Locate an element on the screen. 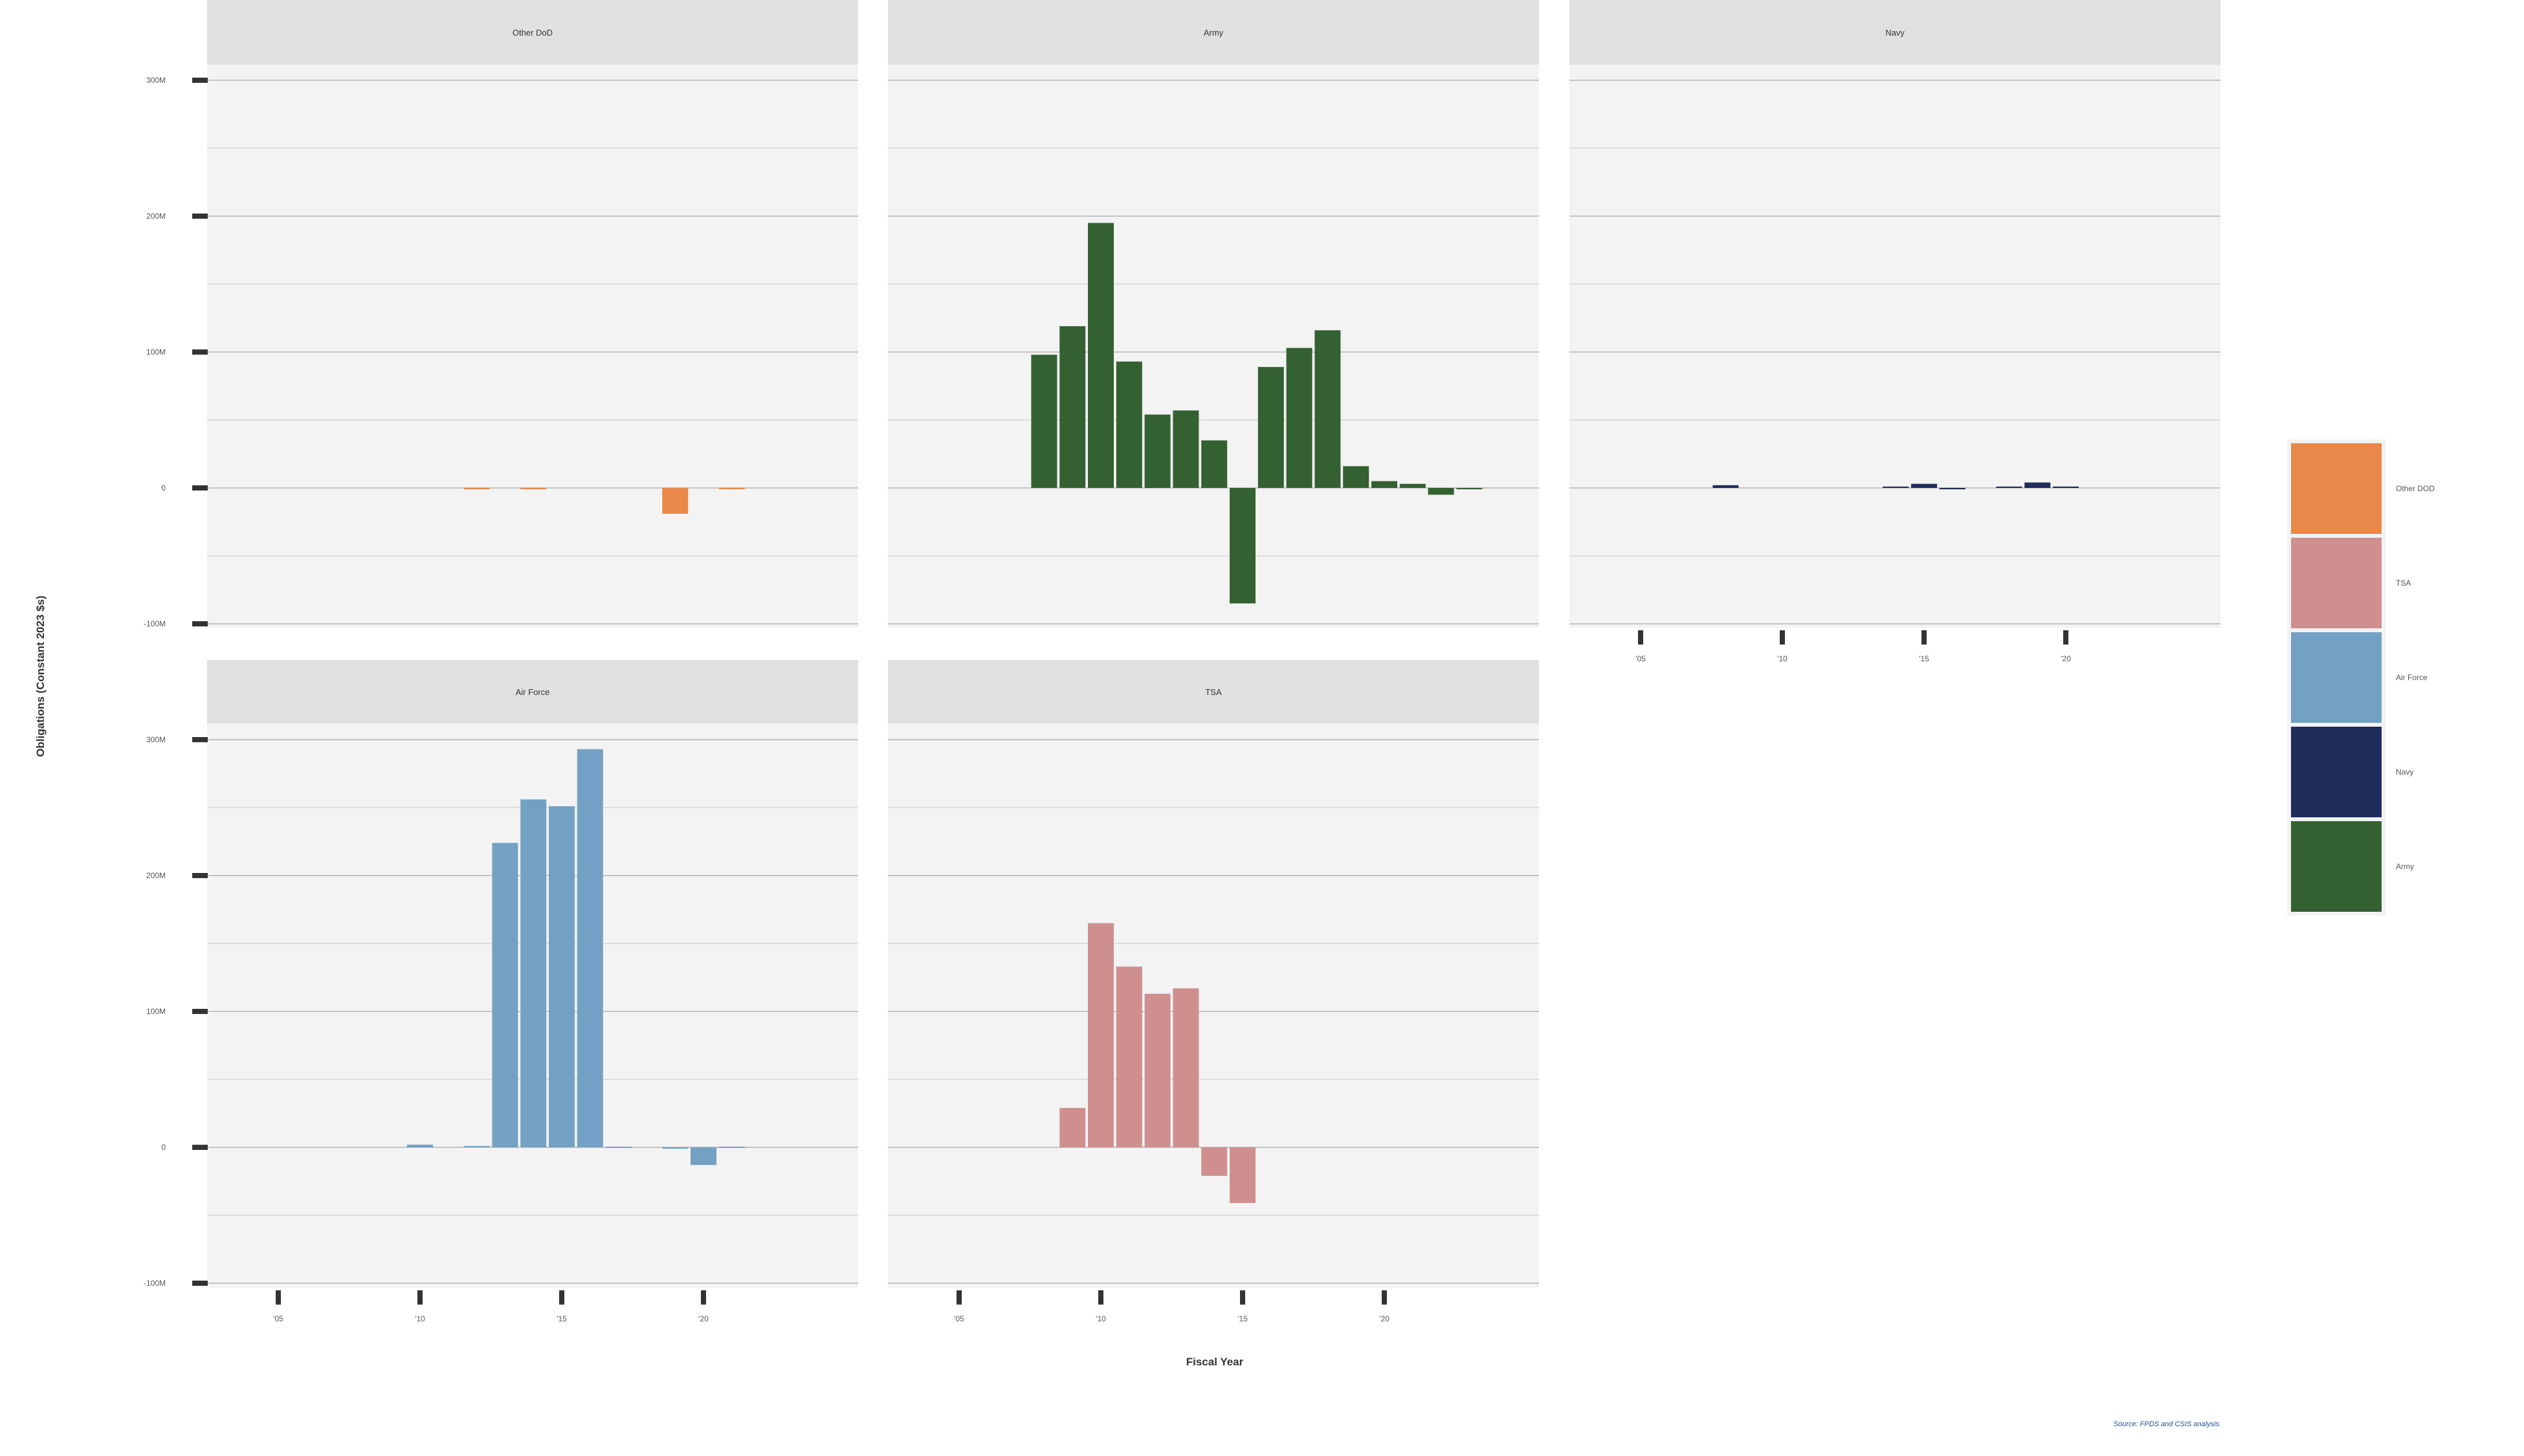 This screenshot has width=2524, height=1456. panel-navy: Navy '05 '10 '15 '20 is located at coordinates (1894, 331).